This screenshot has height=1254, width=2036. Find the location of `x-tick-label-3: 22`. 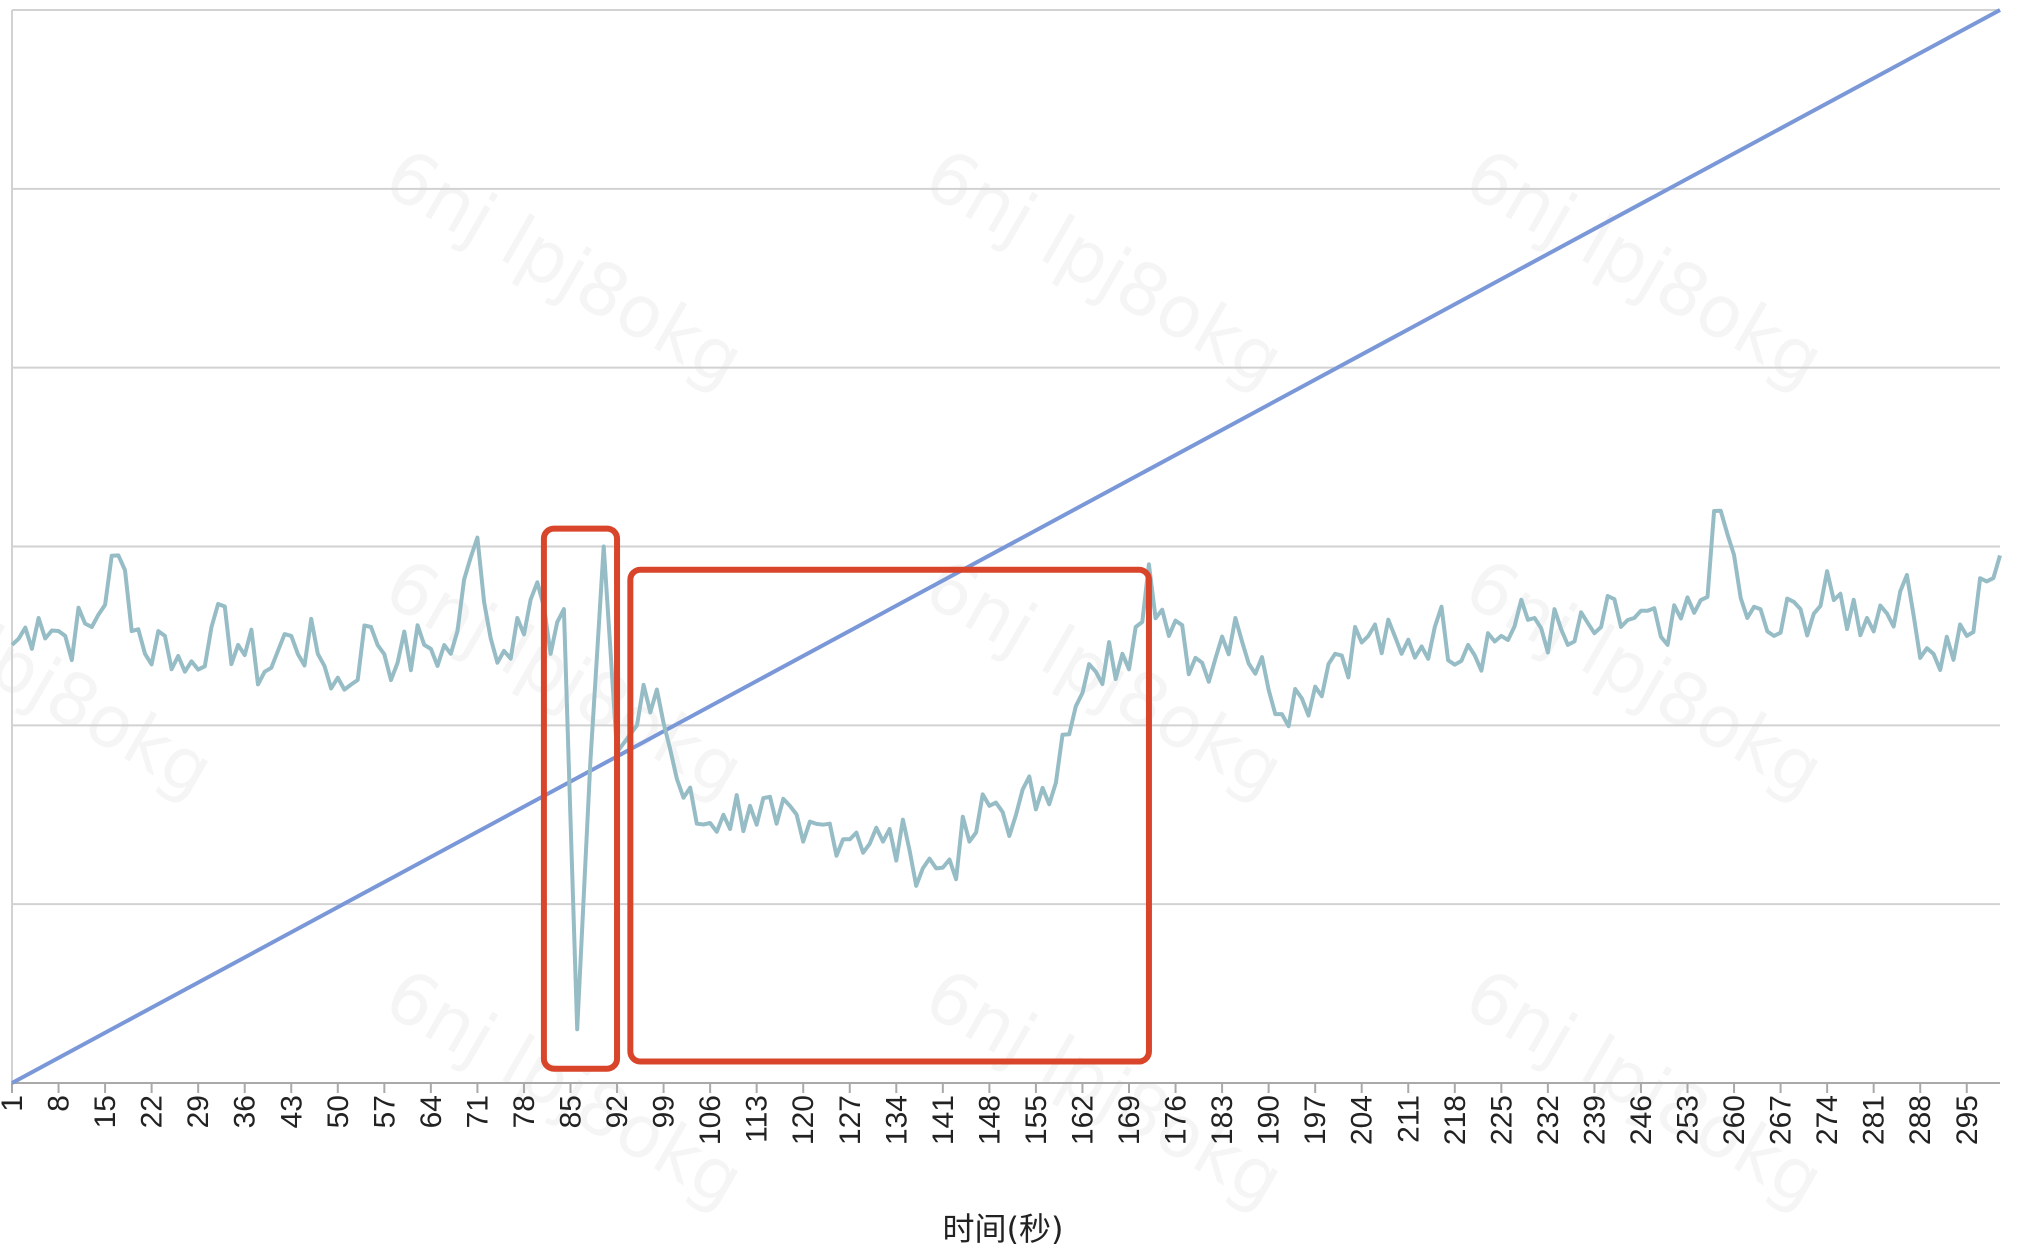

x-tick-label-3: 22 is located at coordinates (152, 1111).